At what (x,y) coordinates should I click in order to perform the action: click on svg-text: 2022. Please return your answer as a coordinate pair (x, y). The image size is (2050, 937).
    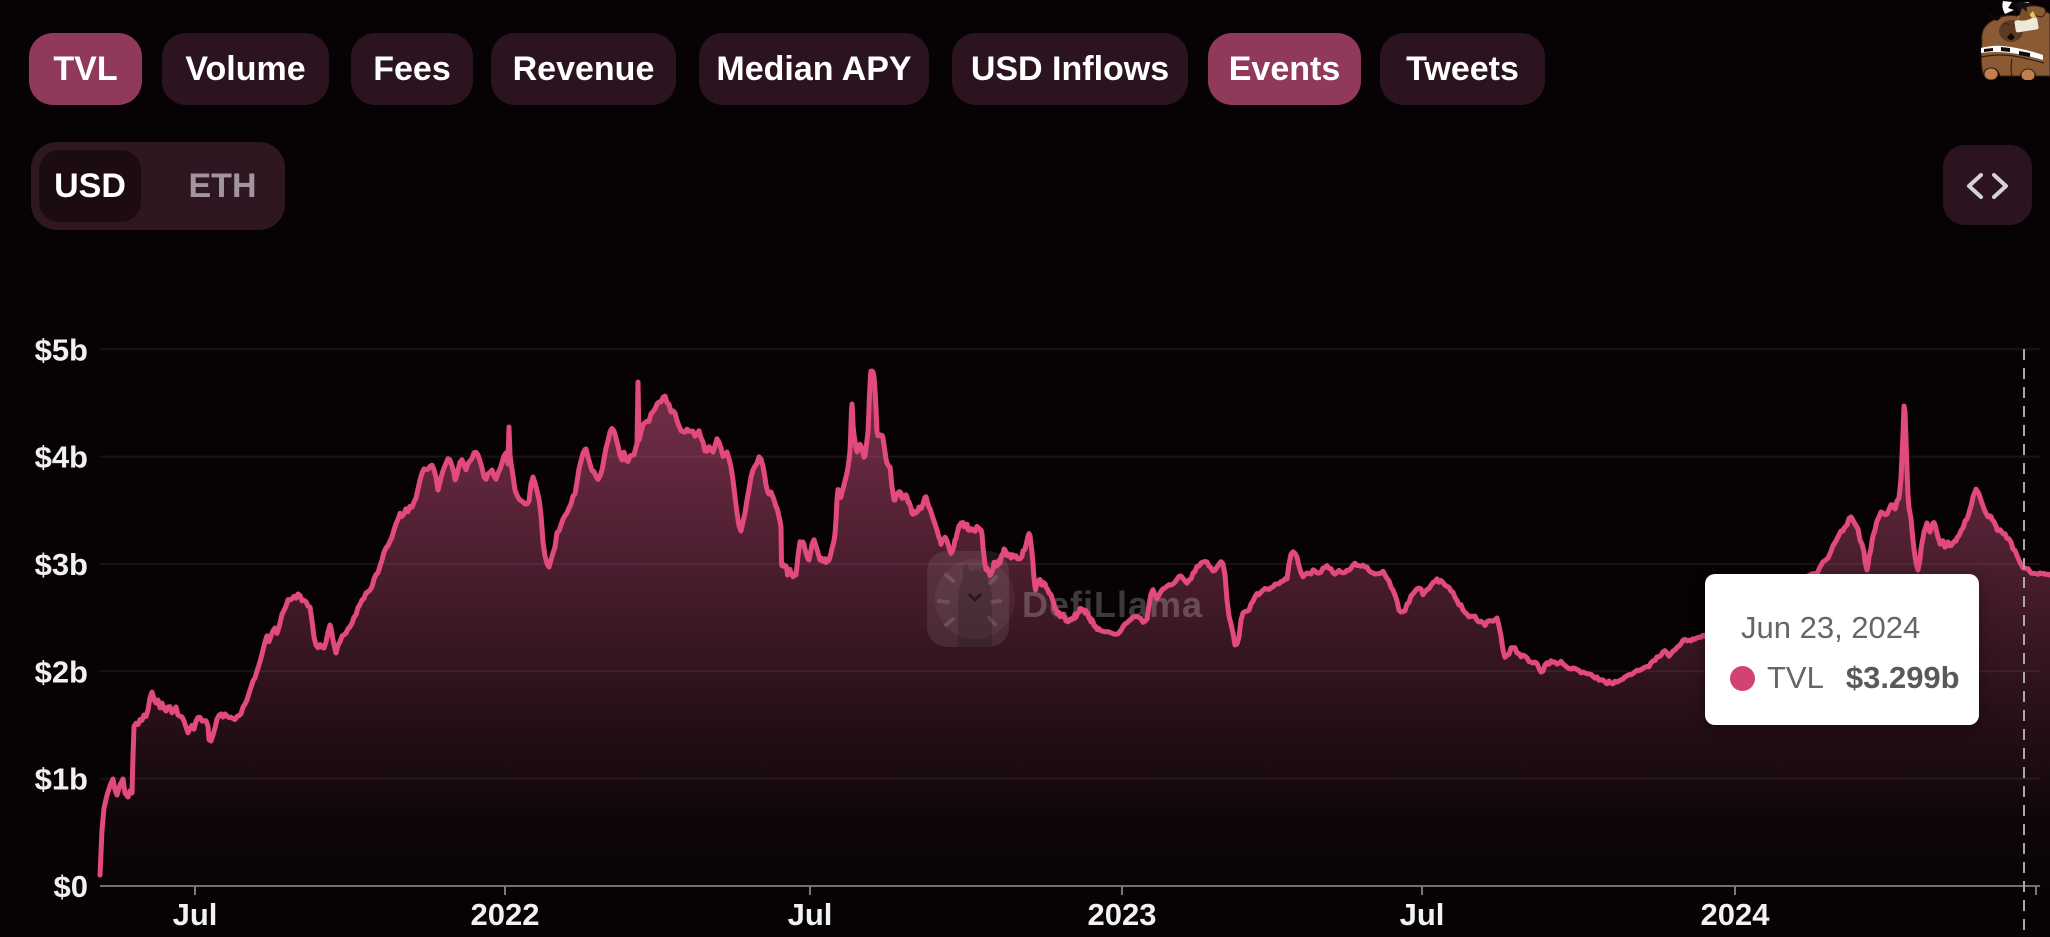
    Looking at the image, I should click on (505, 914).